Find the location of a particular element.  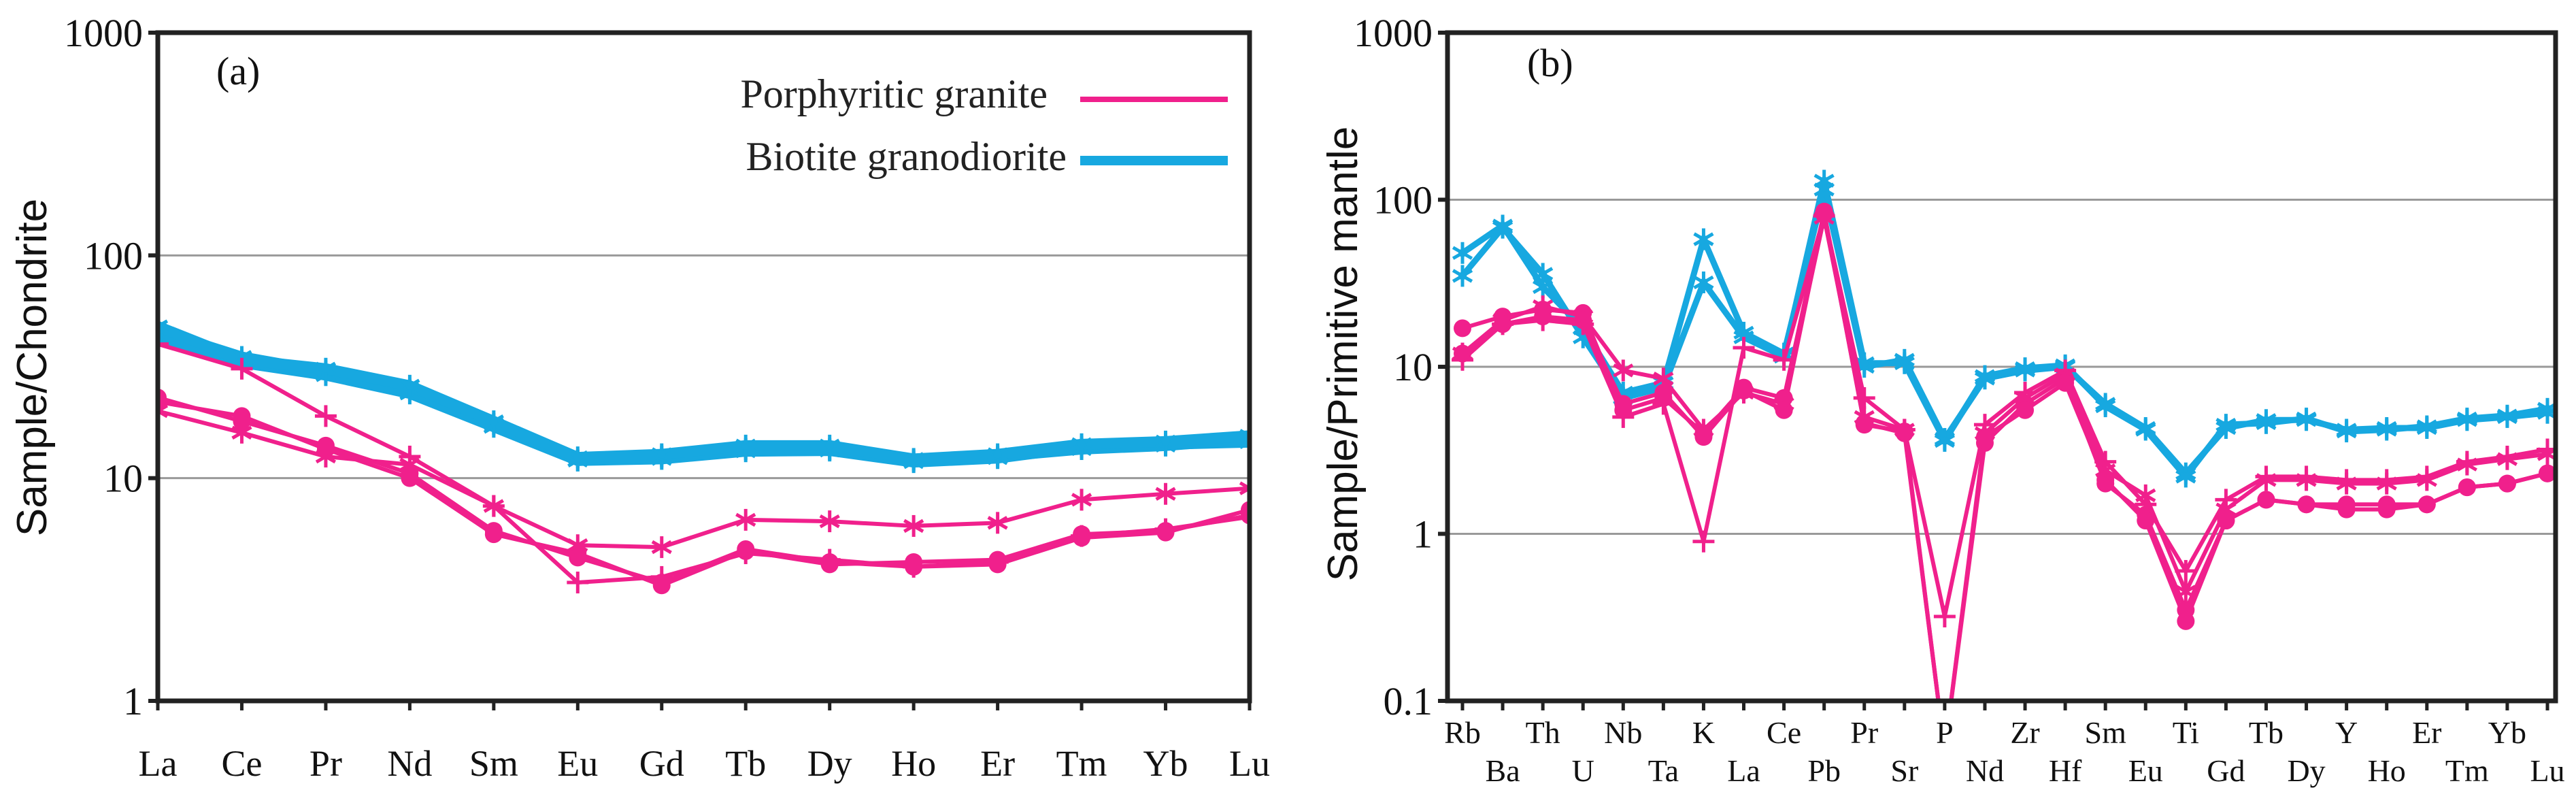

legend-label-biotite: Biotite granodiorite is located at coordinates (906, 156).